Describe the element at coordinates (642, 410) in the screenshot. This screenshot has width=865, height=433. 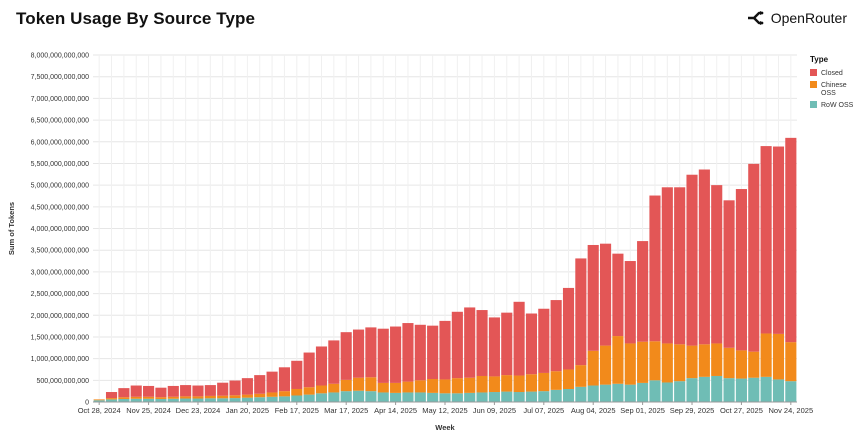
I see `x-tick-label: Sep 01, 2025` at that location.